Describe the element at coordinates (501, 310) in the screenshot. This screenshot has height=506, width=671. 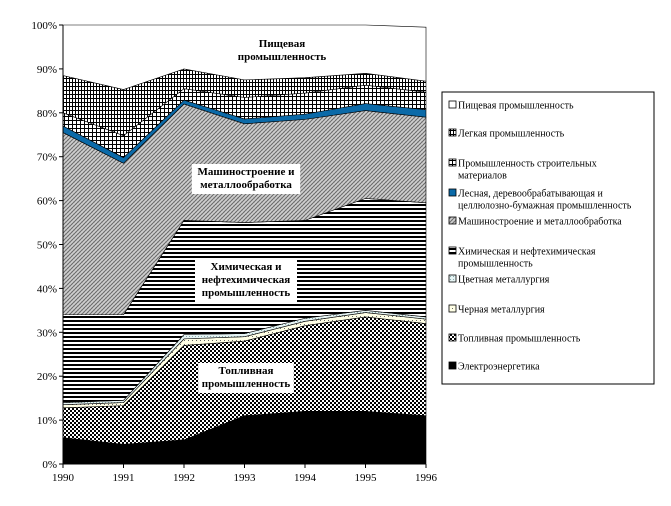
I see `legend-label: Черная металлургия` at that location.